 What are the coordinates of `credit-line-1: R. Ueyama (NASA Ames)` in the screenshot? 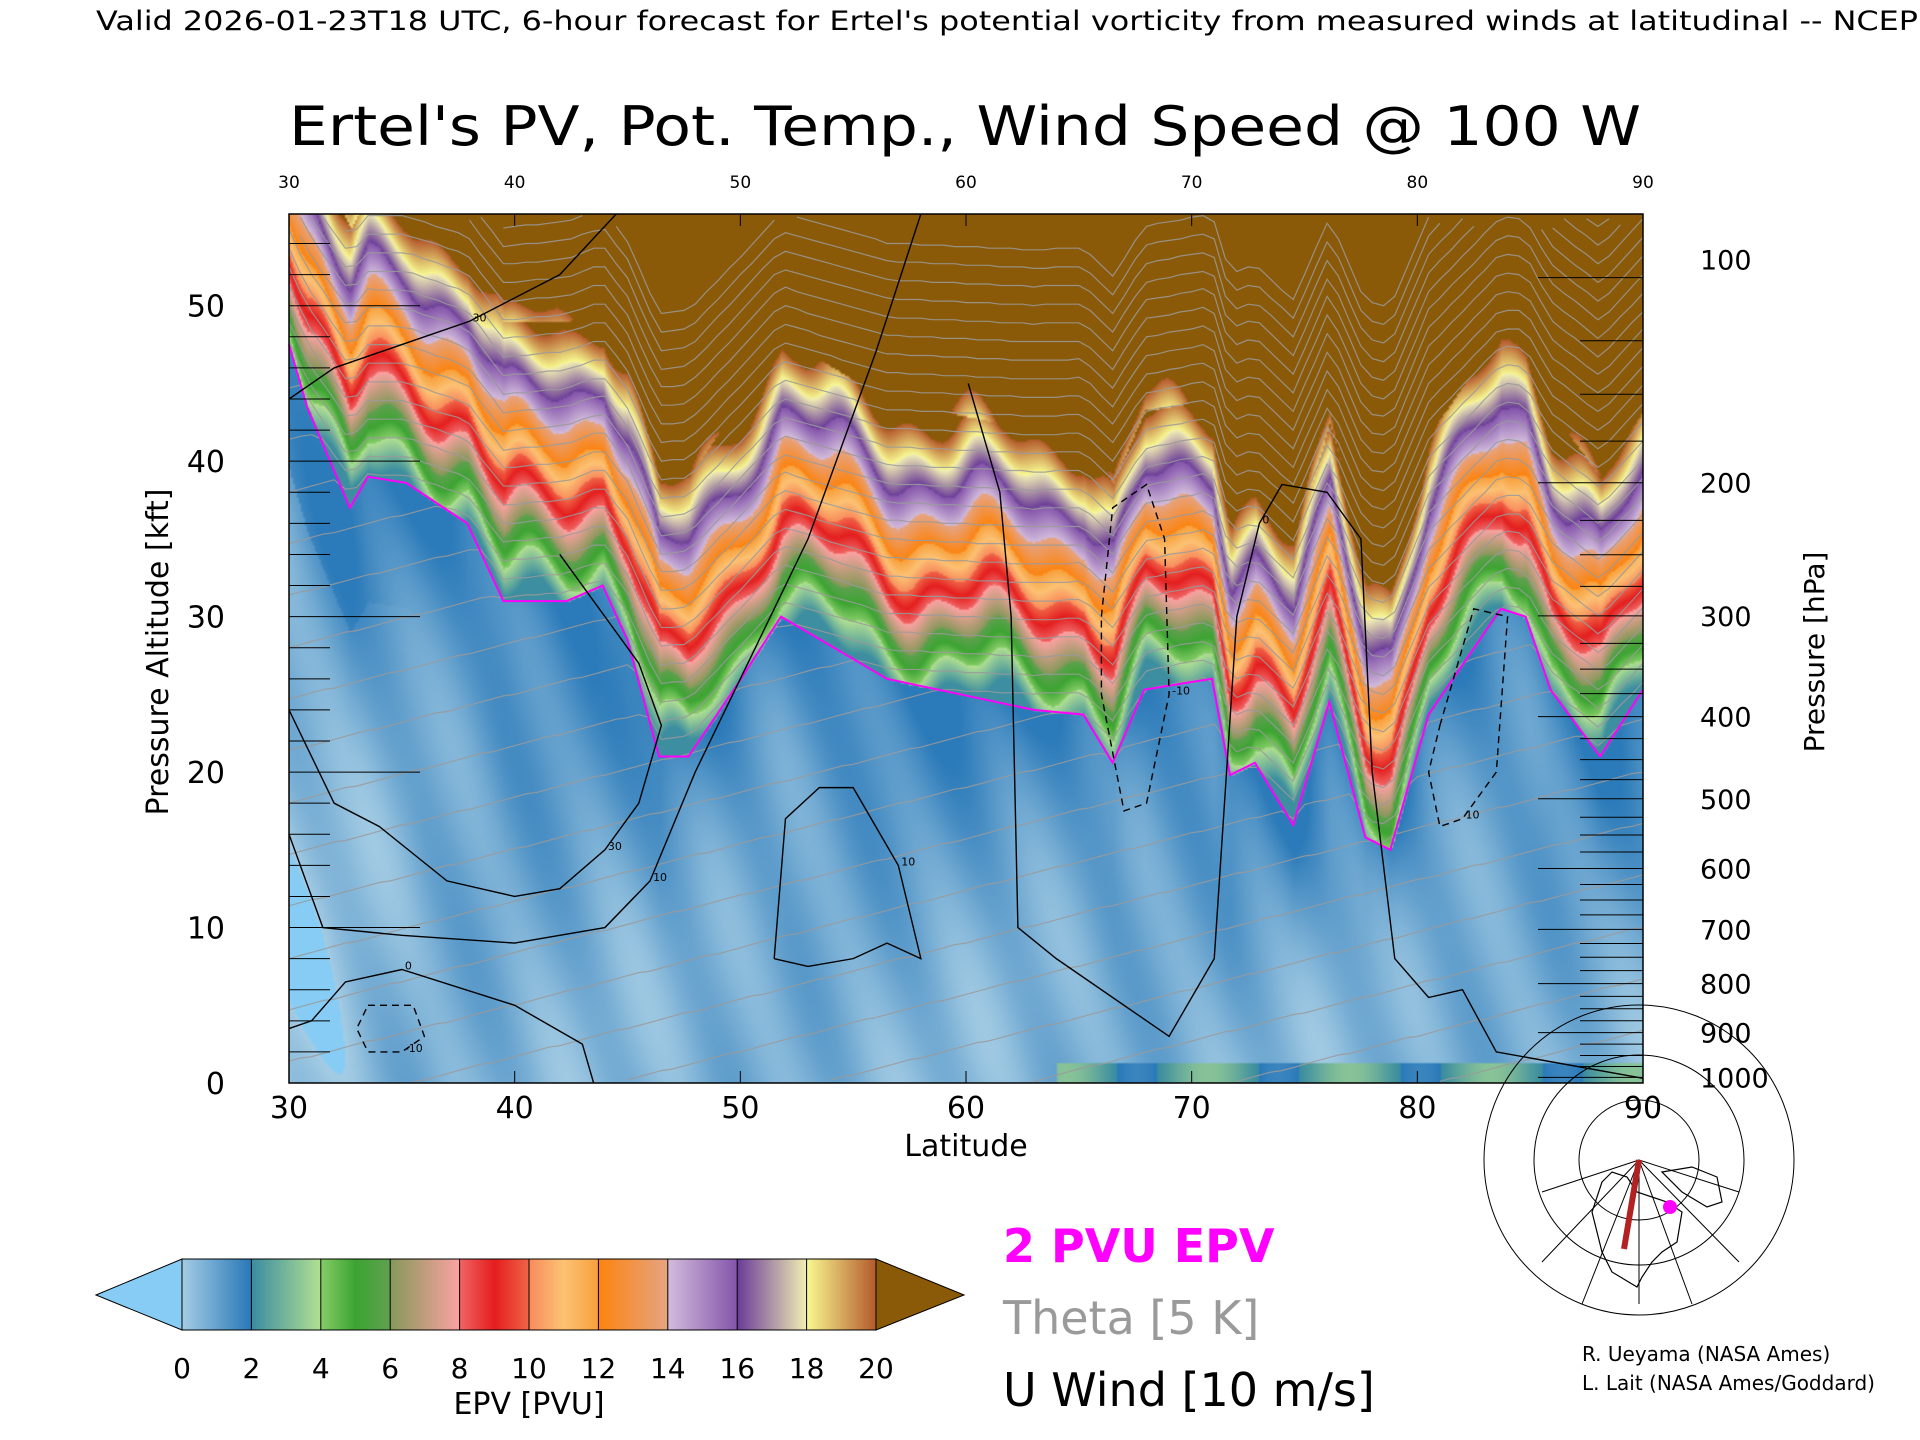 It's located at (1706, 1354).